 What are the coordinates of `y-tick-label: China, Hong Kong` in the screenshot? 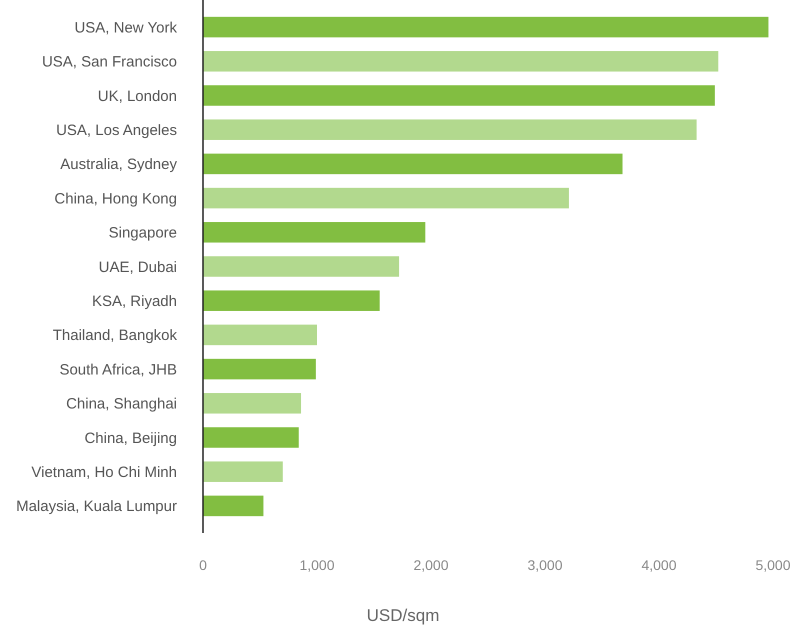 It's located at (115, 199).